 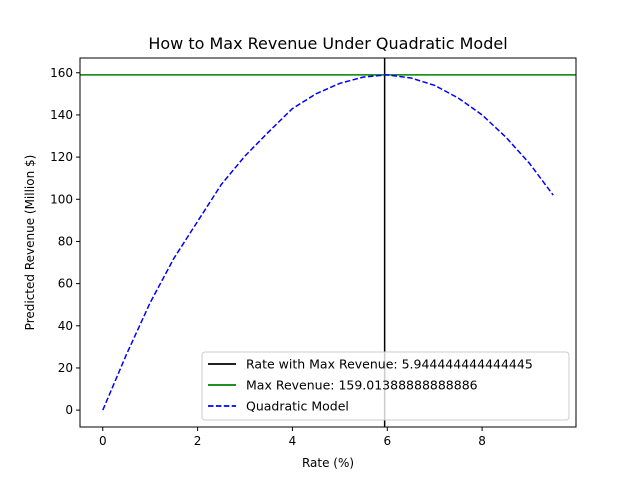 What do you see at coordinates (65, 284) in the screenshot?
I see `y-tick-label: 60` at bounding box center [65, 284].